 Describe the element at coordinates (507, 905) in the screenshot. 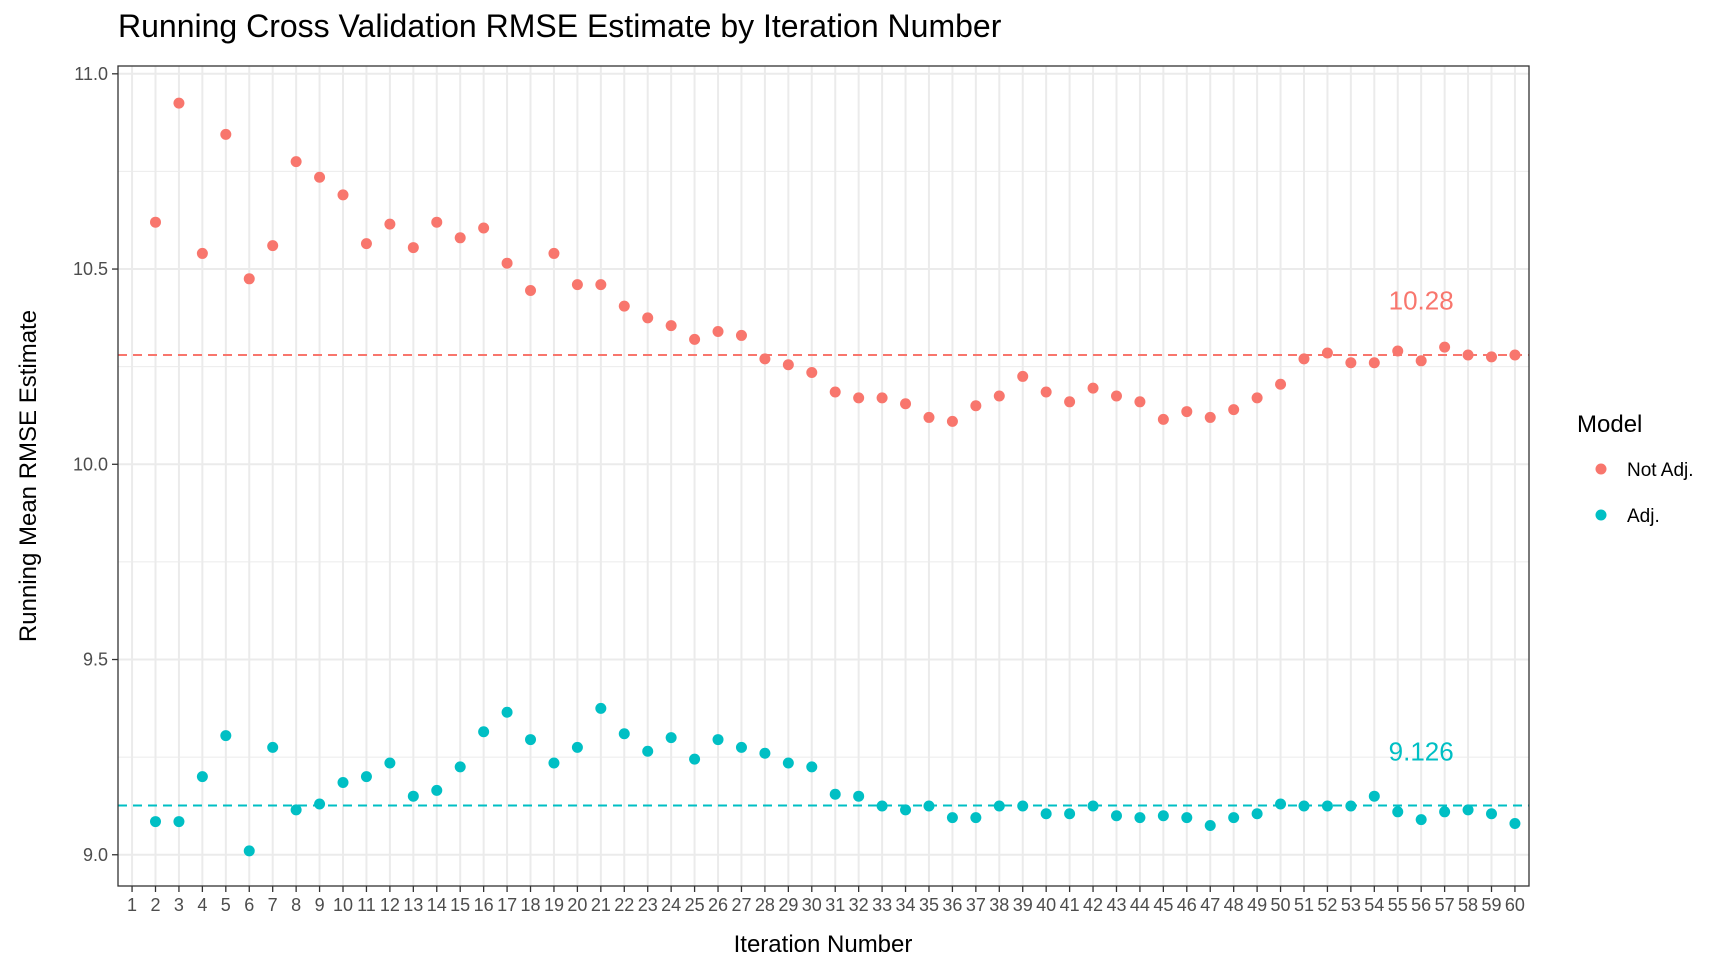

I see `x-tick-label: 17` at that location.